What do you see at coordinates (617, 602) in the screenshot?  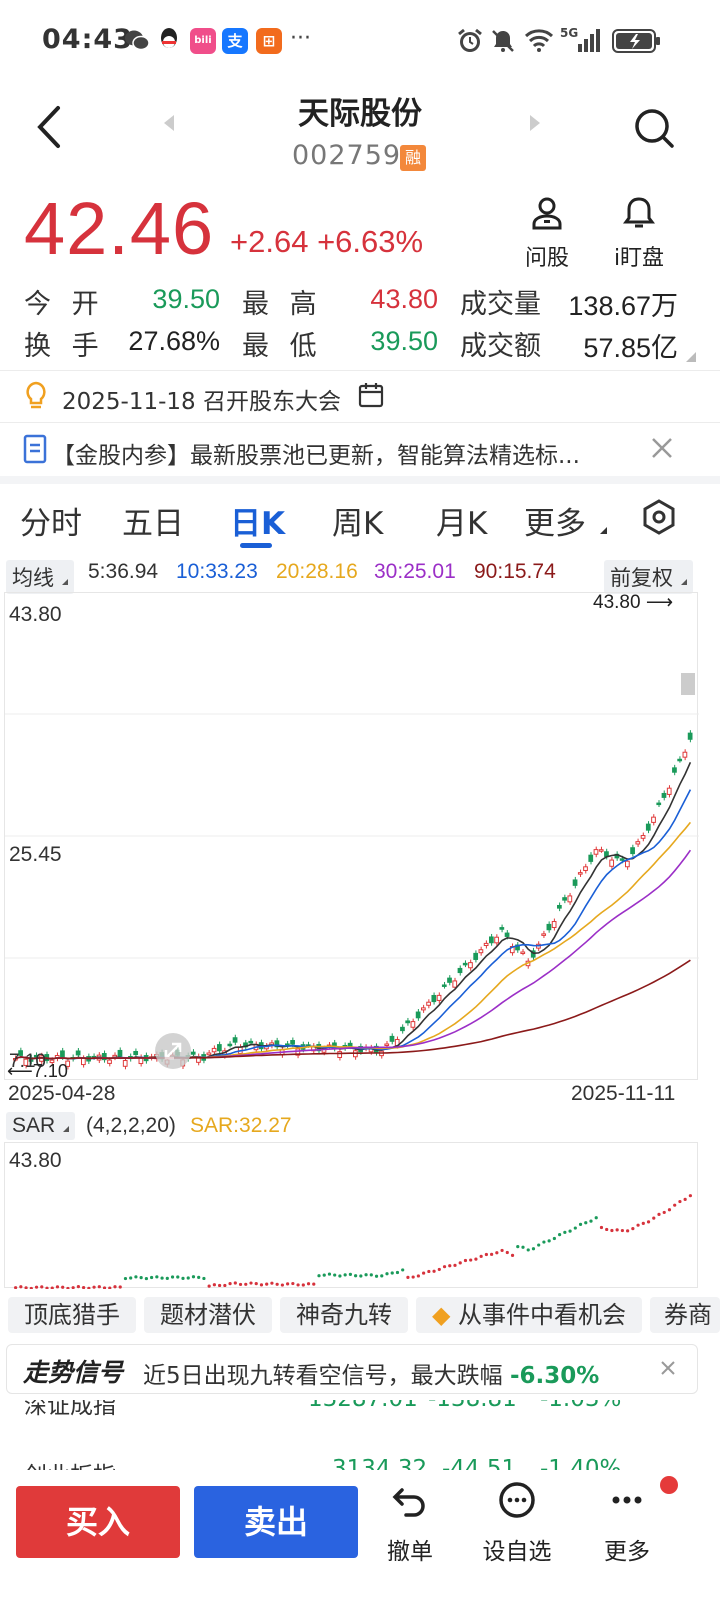 I see `max-price-label: 43.80` at bounding box center [617, 602].